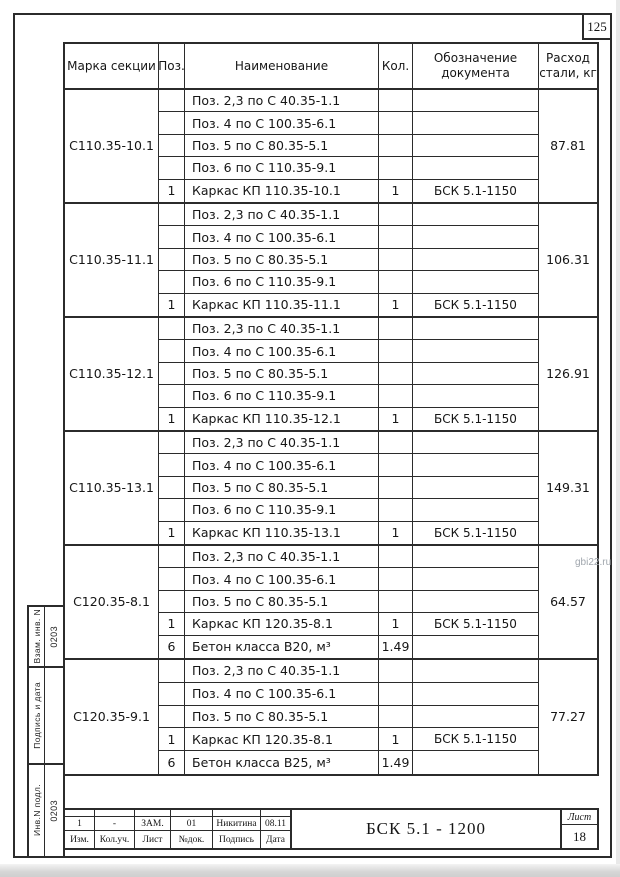 The width and height of the screenshot is (620, 877). Describe the element at coordinates (112, 374) in the screenshot. I see `spec-mark-cell: С110.35-12.1` at that location.